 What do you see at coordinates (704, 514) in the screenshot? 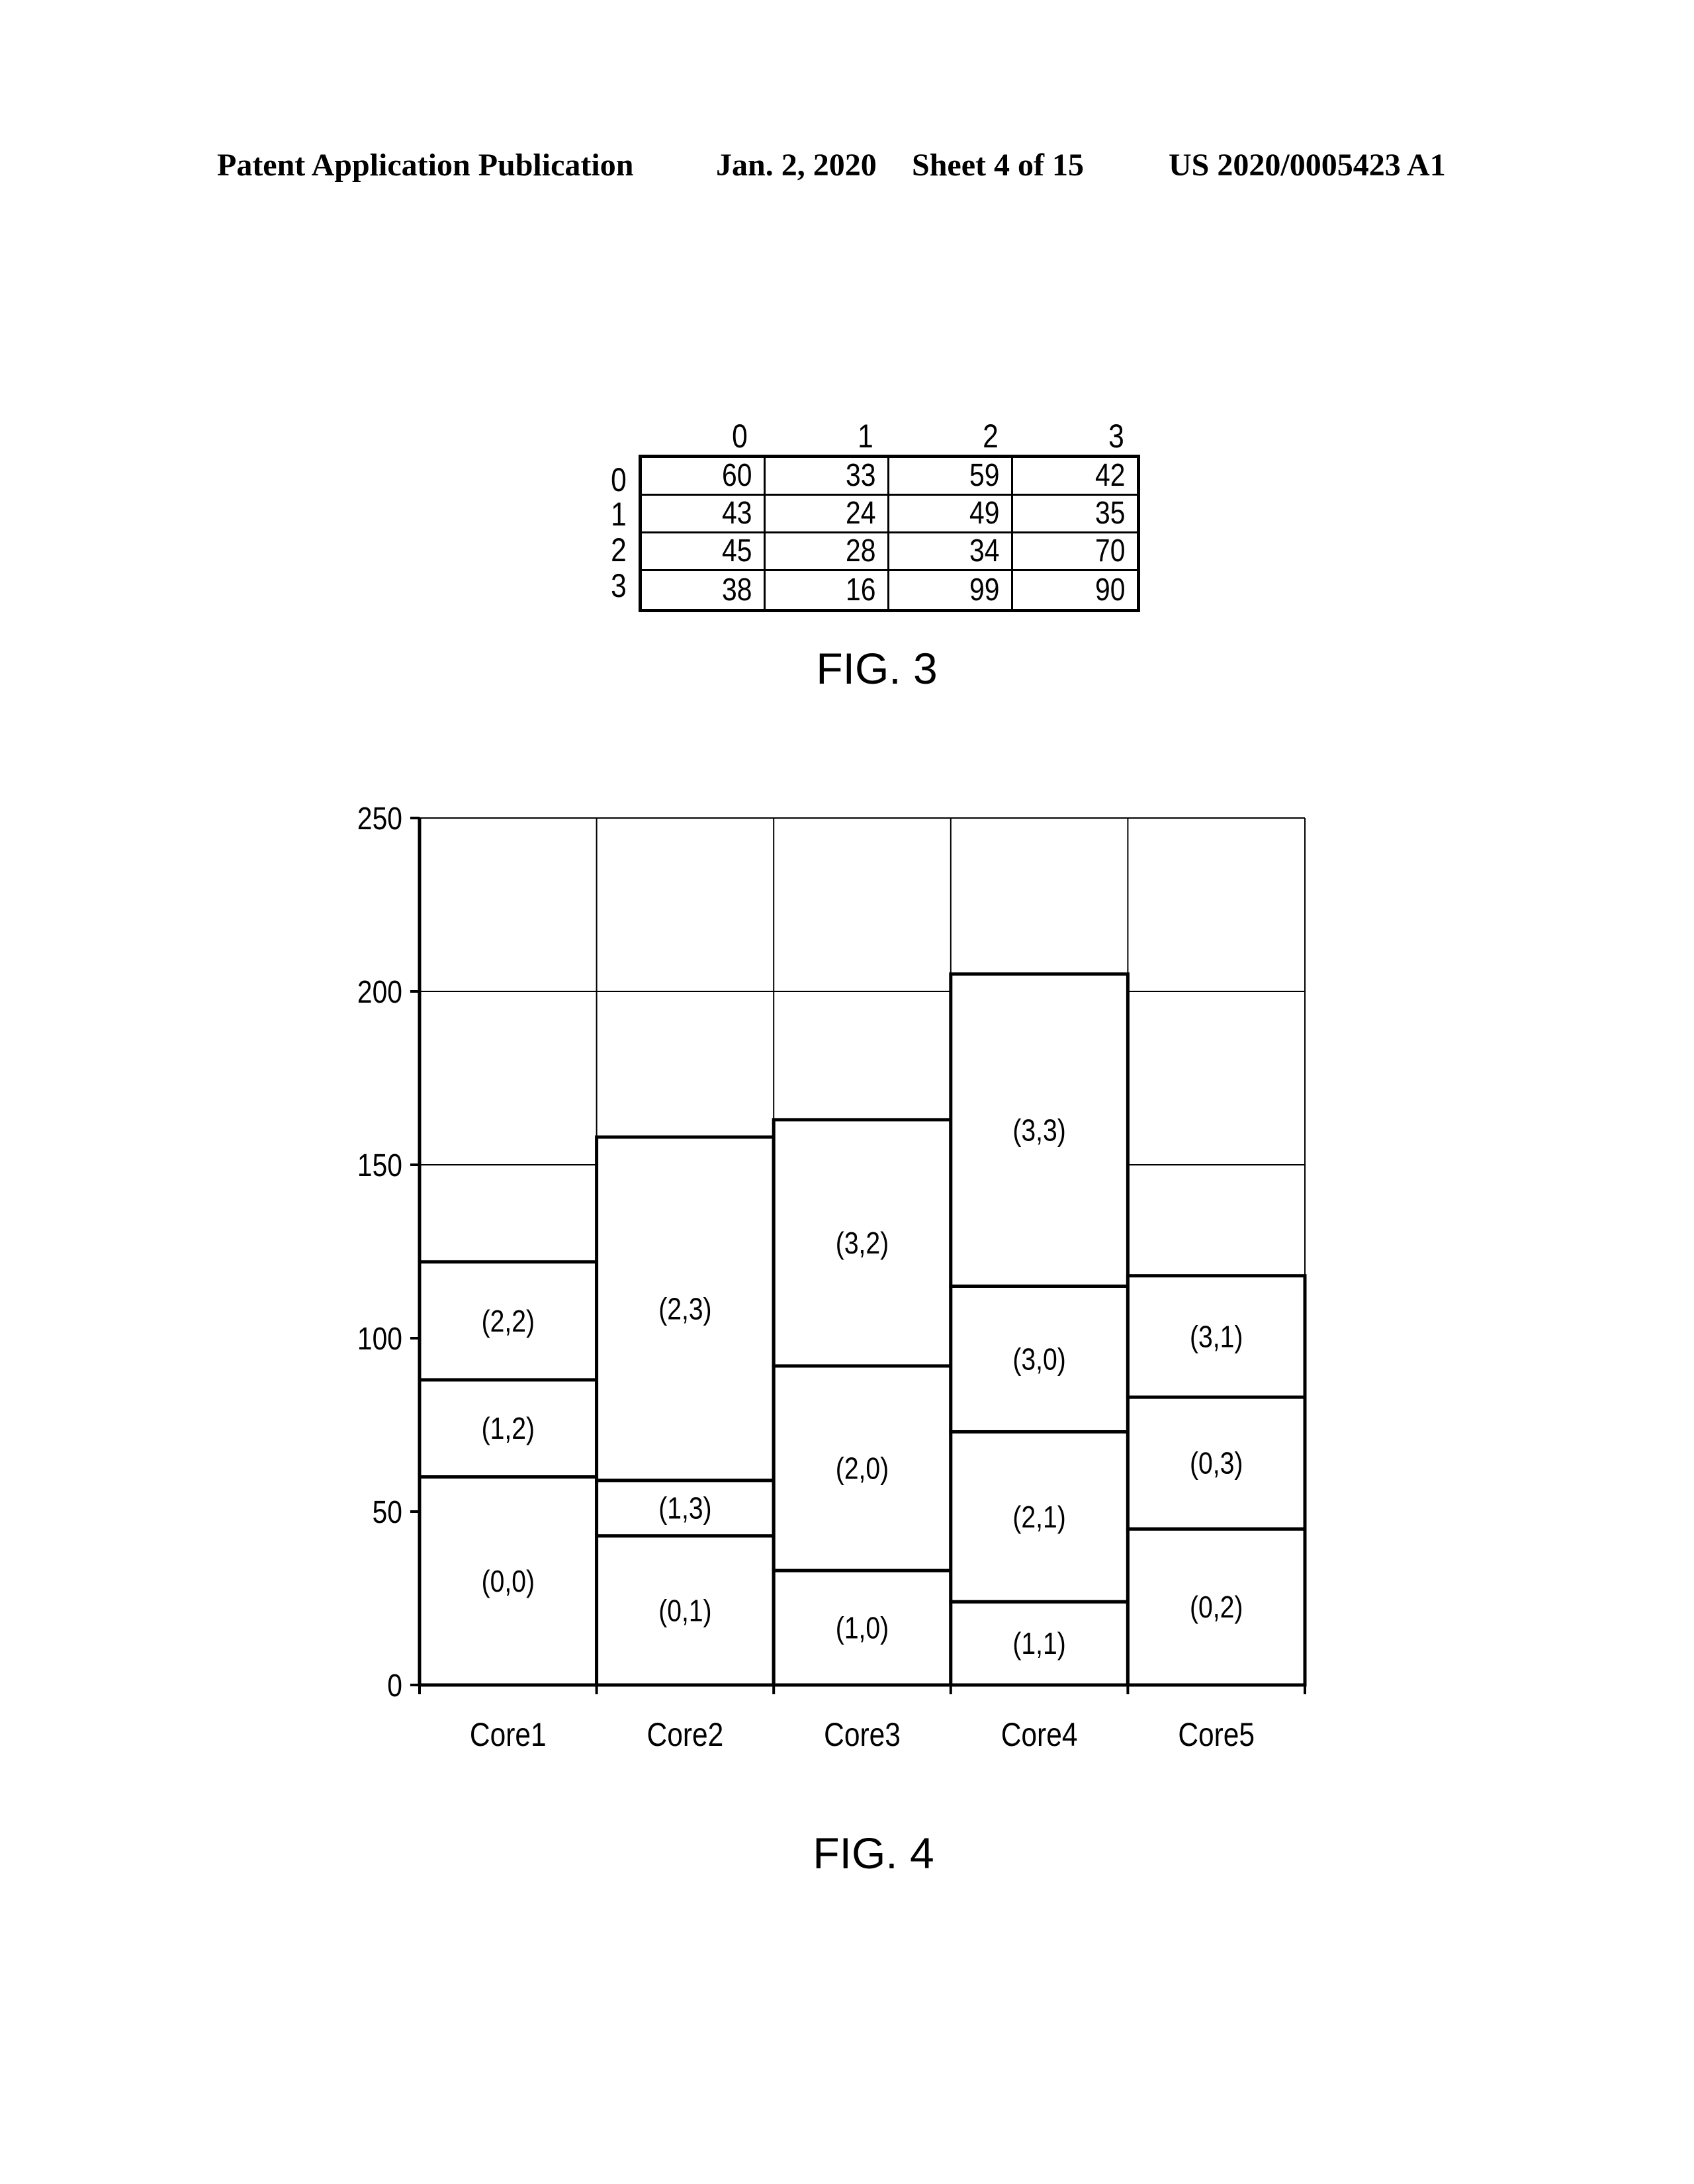
I see `matrix-cell: 43` at bounding box center [704, 514].